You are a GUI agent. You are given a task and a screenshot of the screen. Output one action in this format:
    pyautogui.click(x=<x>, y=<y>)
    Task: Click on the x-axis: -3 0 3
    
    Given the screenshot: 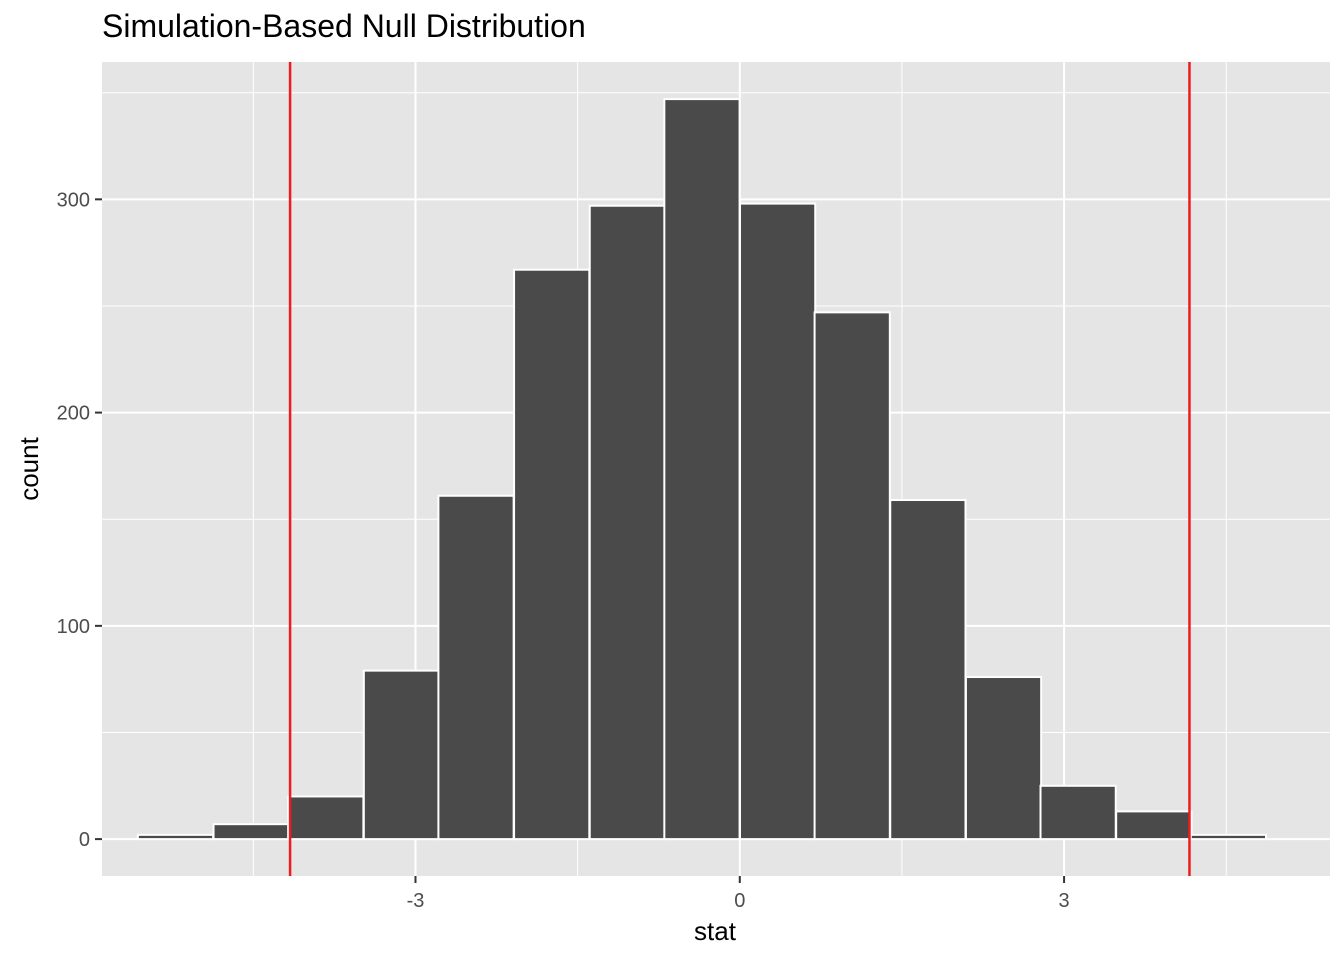 What is the action you would take?
    pyautogui.click(x=738, y=894)
    